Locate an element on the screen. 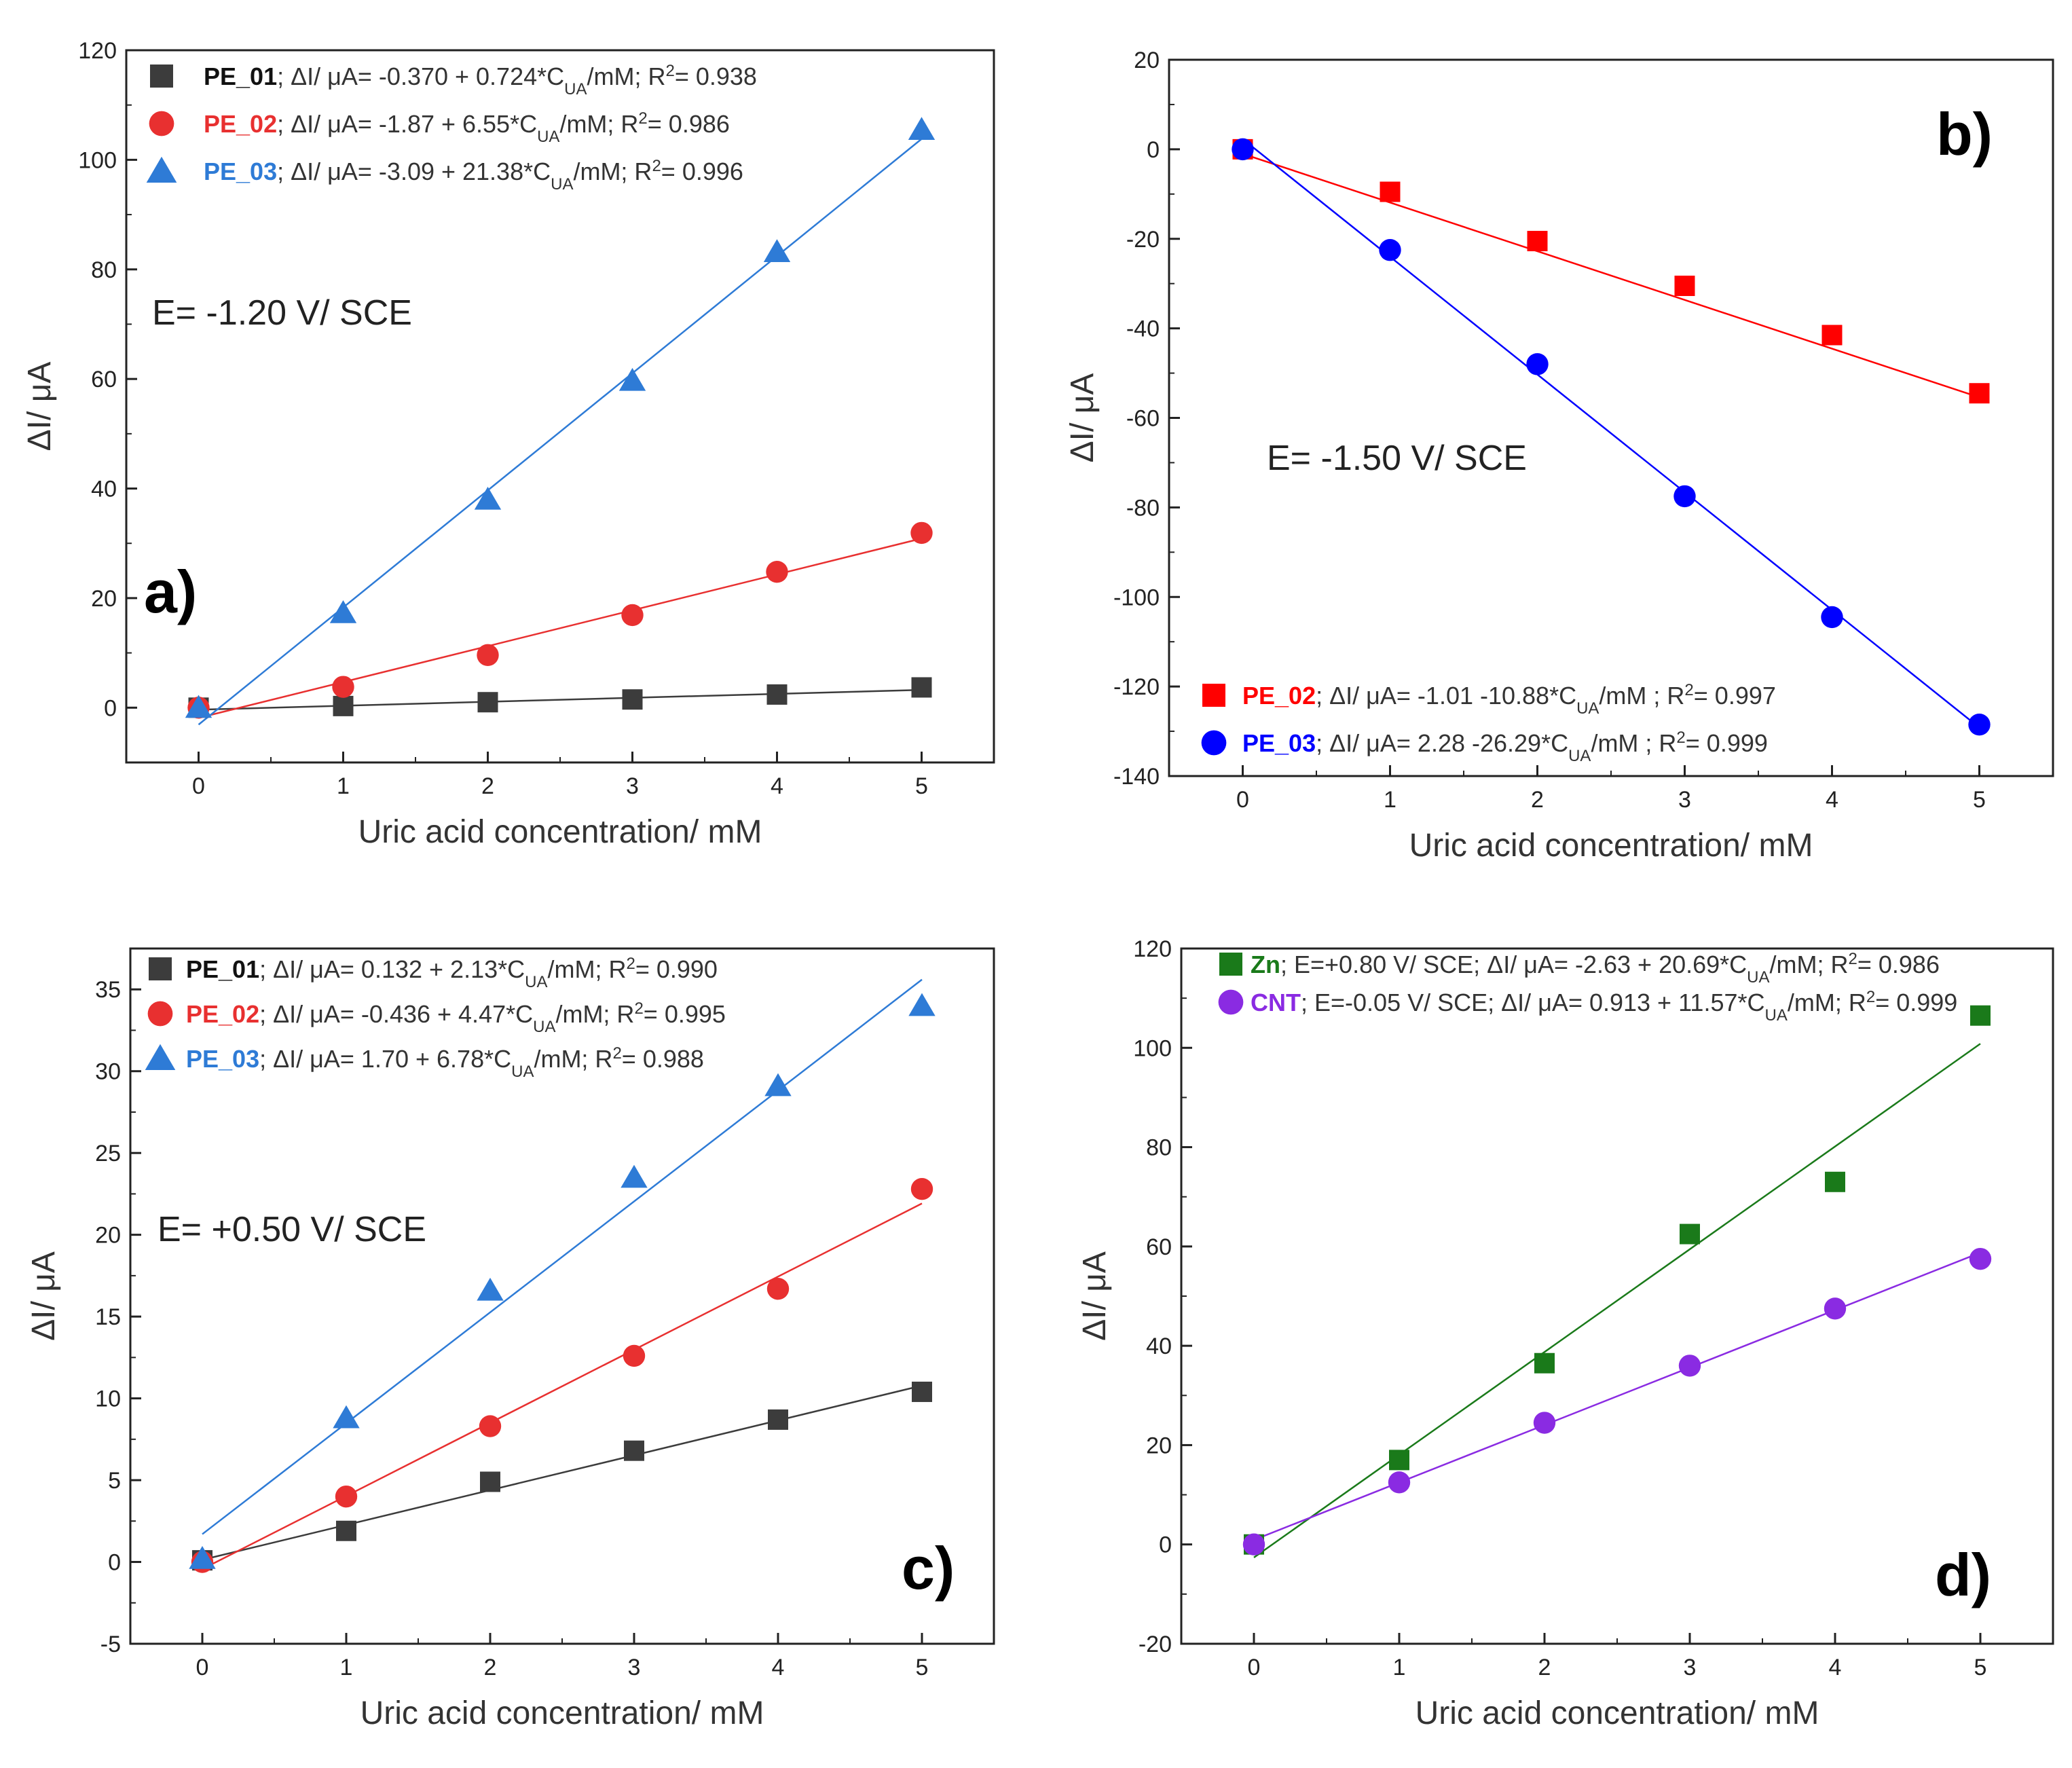 This screenshot has width=2072, height=1768. legend-series-name: PE_02 is located at coordinates (240, 124).